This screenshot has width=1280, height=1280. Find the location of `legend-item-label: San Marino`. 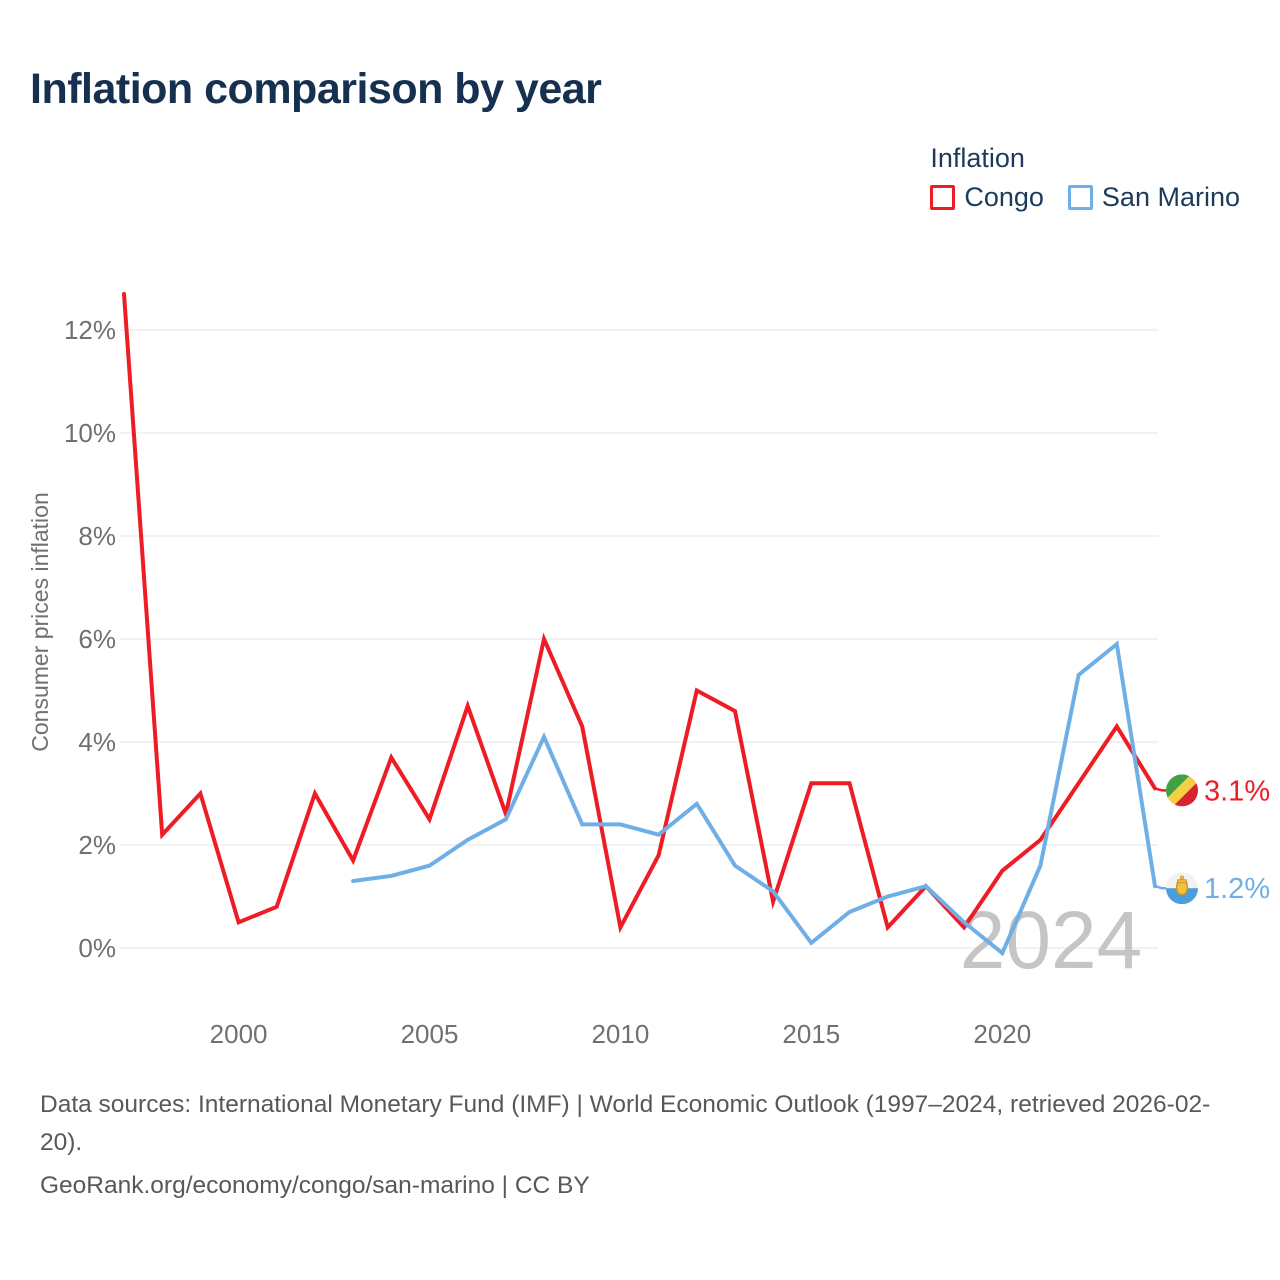

legend-item-label: San Marino is located at coordinates (1170, 196).